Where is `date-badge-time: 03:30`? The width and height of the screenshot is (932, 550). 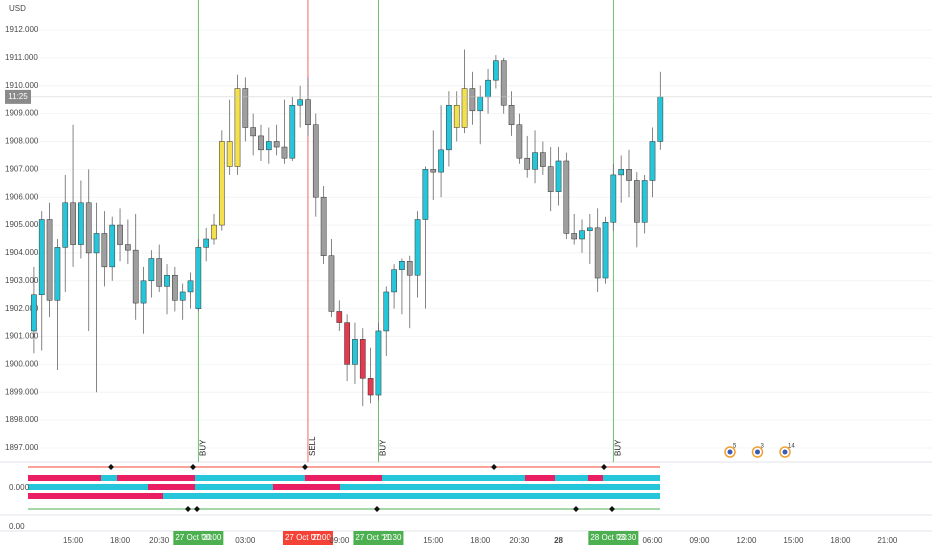
date-badge-time: 03:30 is located at coordinates (626, 537).